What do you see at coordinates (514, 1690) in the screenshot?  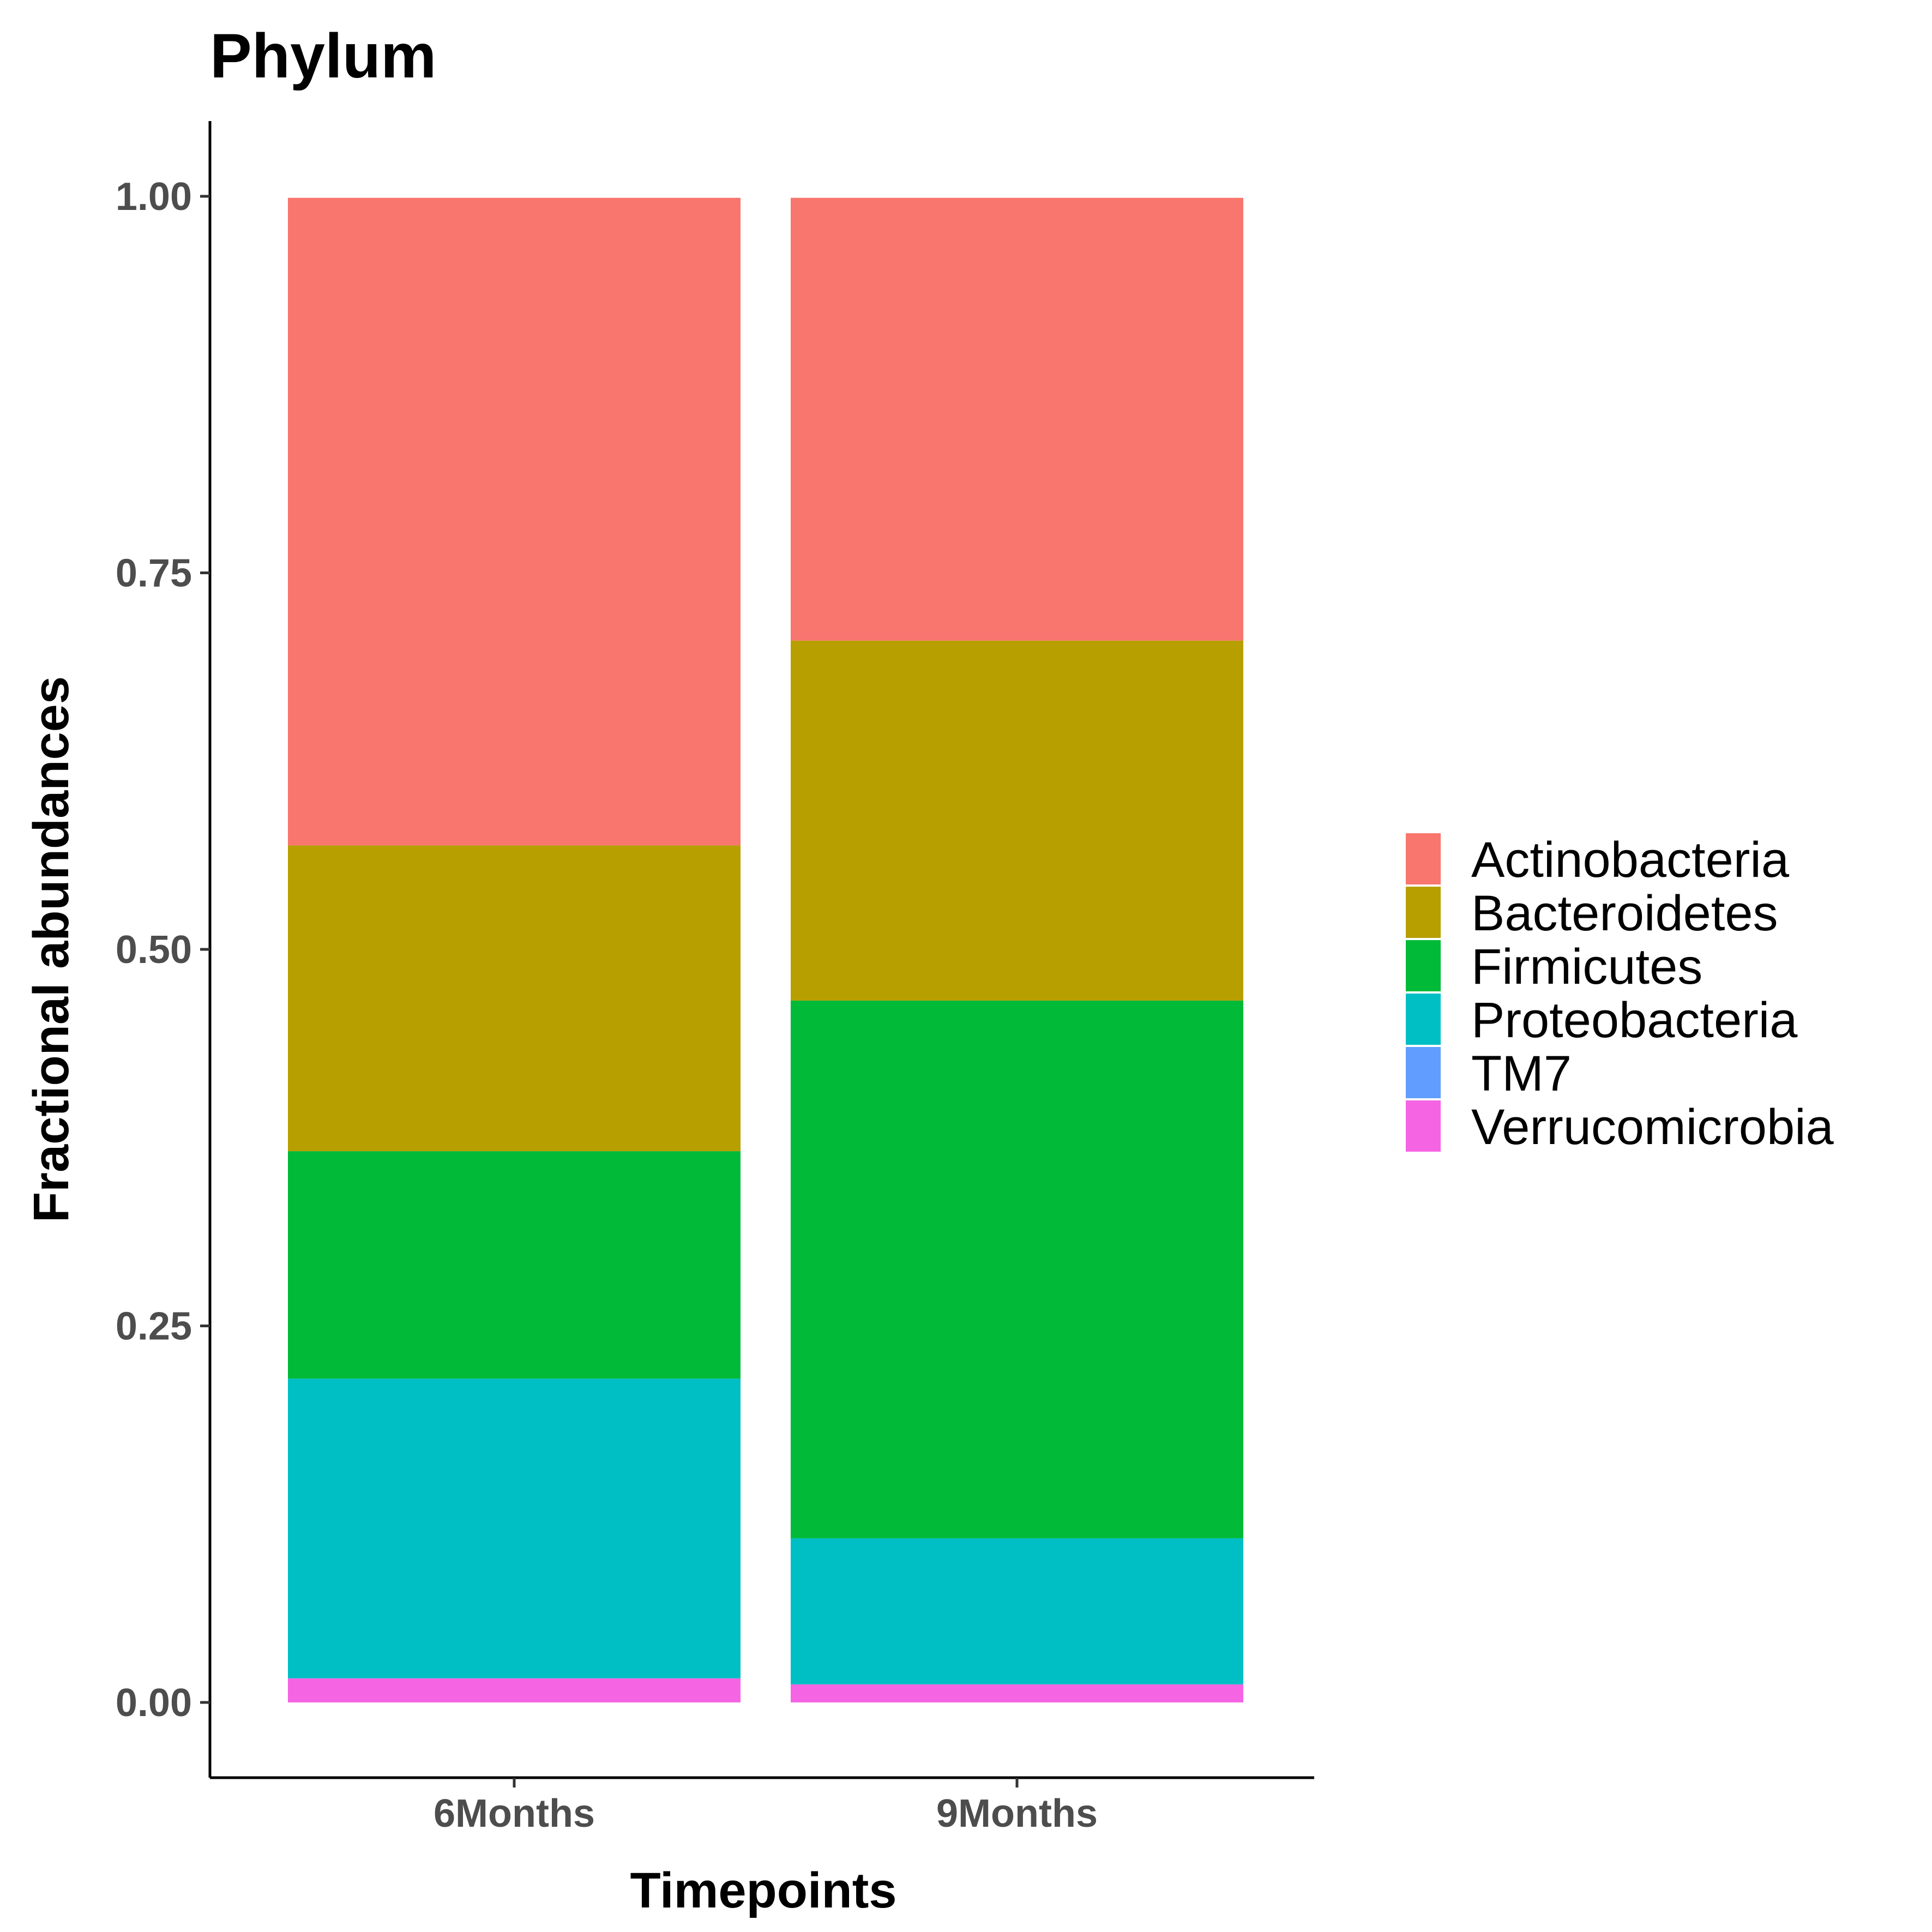 I see `bar-segment-verrucomicrobia-6months` at bounding box center [514, 1690].